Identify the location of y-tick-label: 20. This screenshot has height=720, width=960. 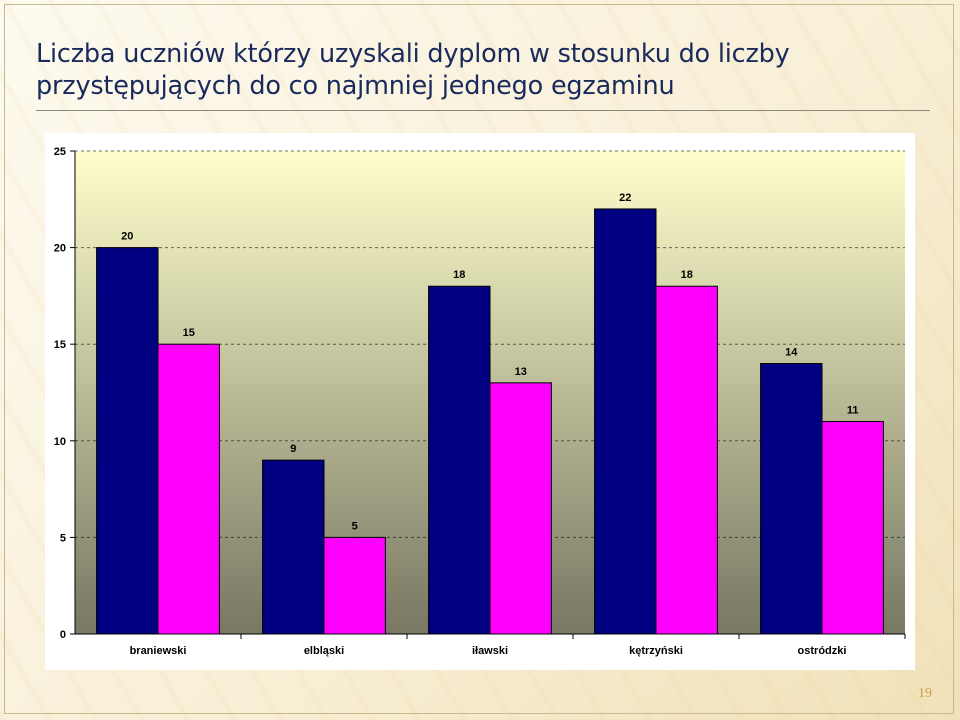
(60, 249).